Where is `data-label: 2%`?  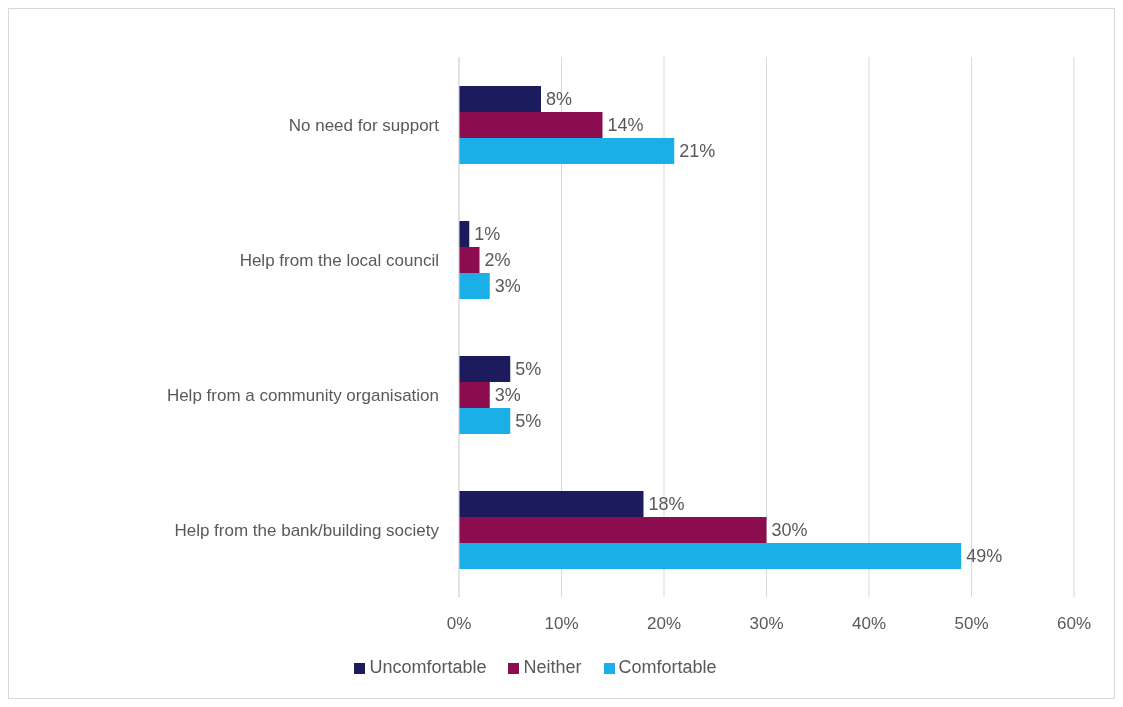
data-label: 2% is located at coordinates (497, 260).